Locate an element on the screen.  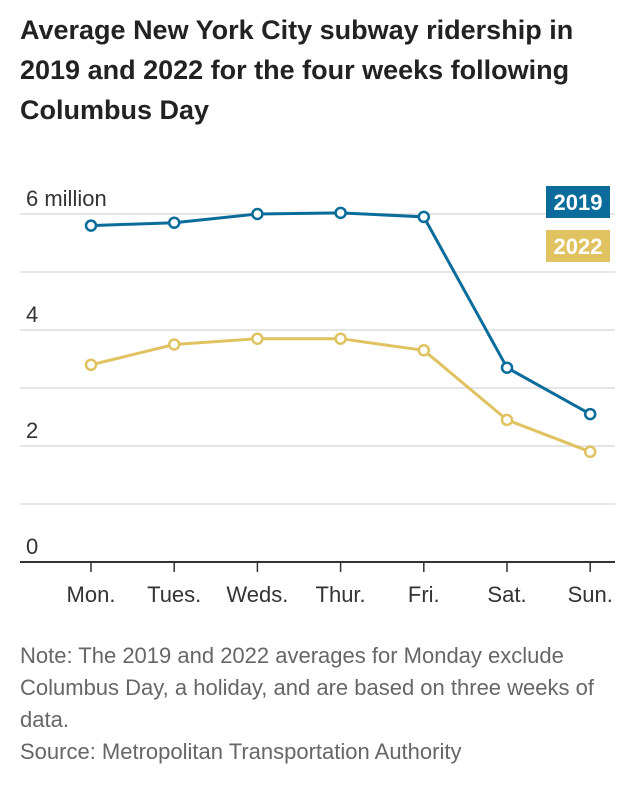
x-tick-label: Thur. is located at coordinates (341, 594).